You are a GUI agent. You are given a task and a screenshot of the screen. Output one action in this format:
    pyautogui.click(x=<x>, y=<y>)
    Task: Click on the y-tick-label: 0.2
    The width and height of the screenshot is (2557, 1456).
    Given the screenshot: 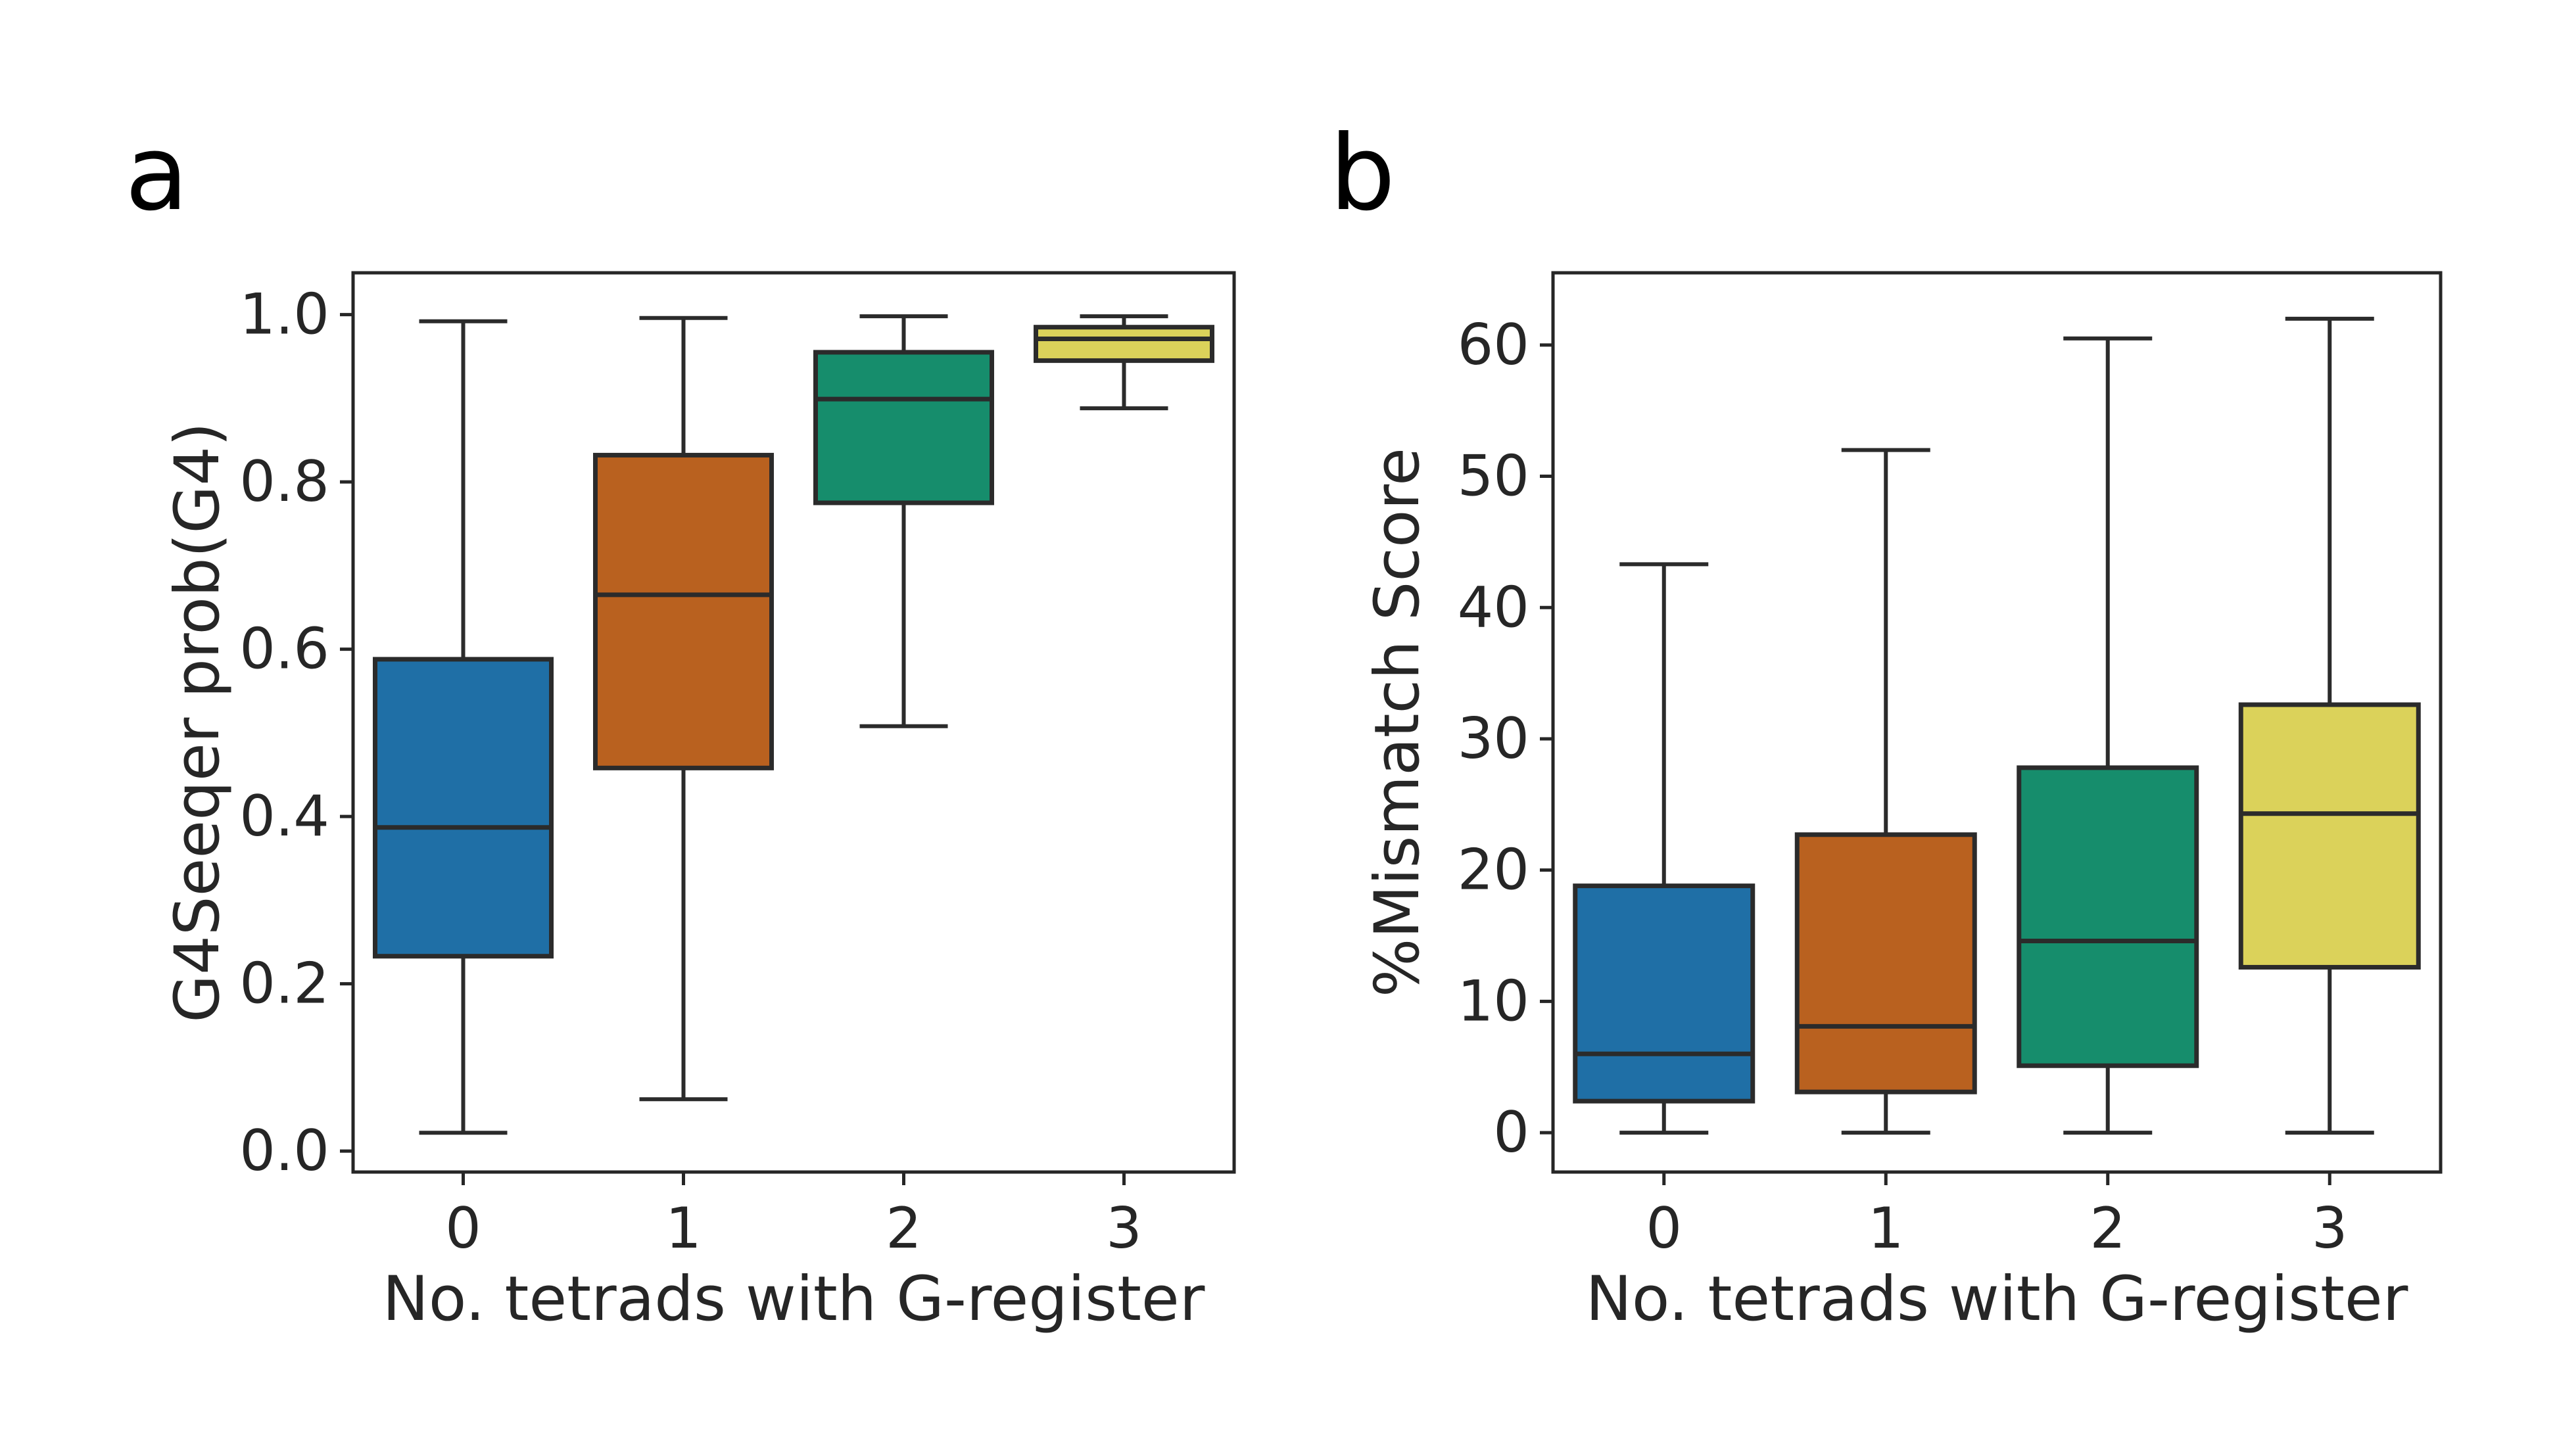 What is the action you would take?
    pyautogui.click(x=284, y=984)
    